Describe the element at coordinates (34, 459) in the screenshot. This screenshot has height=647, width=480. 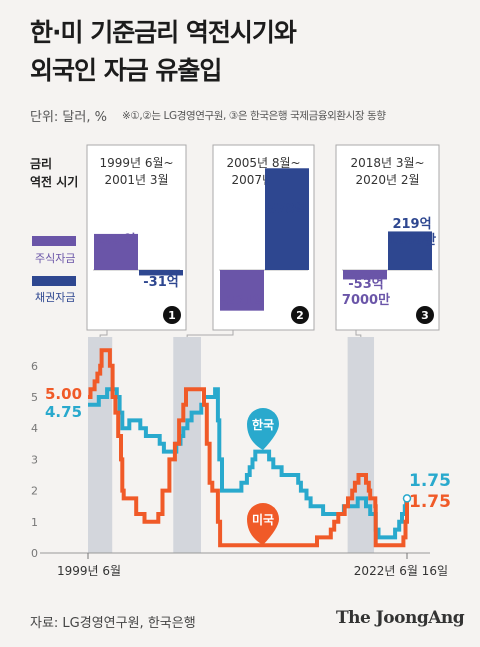
I see `y-tick-label-3: 3` at that location.